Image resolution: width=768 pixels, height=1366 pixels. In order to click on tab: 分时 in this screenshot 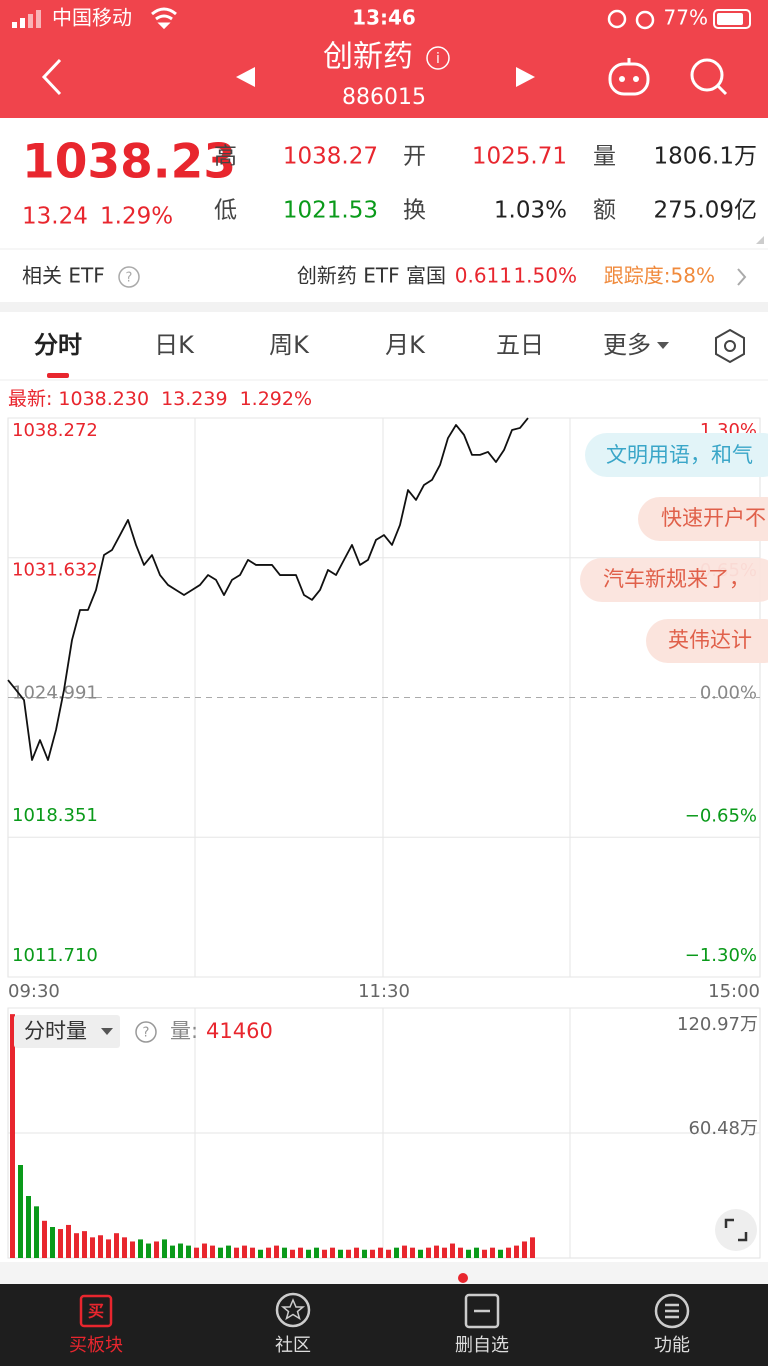, I will do `click(58, 345)`.